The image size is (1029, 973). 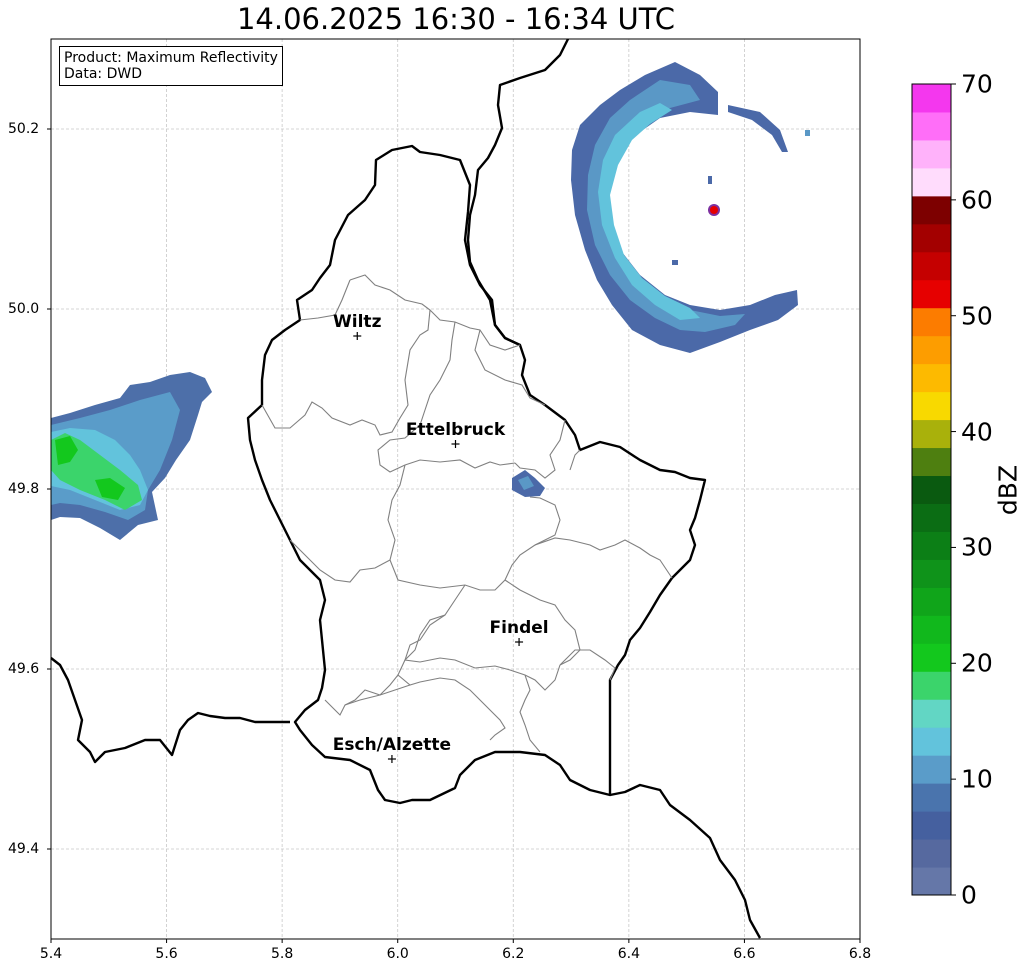 I want to click on info-box: Product: Maximum Reflectivity Data: DWD, so click(x=171, y=66).